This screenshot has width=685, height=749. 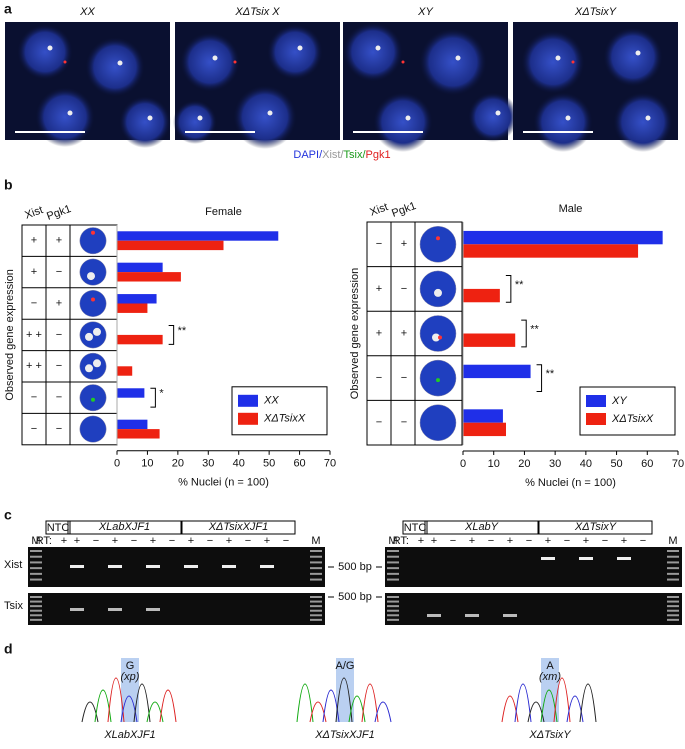 What do you see at coordinates (271, 401) in the screenshot?
I see `legend-label: XX` at bounding box center [271, 401].